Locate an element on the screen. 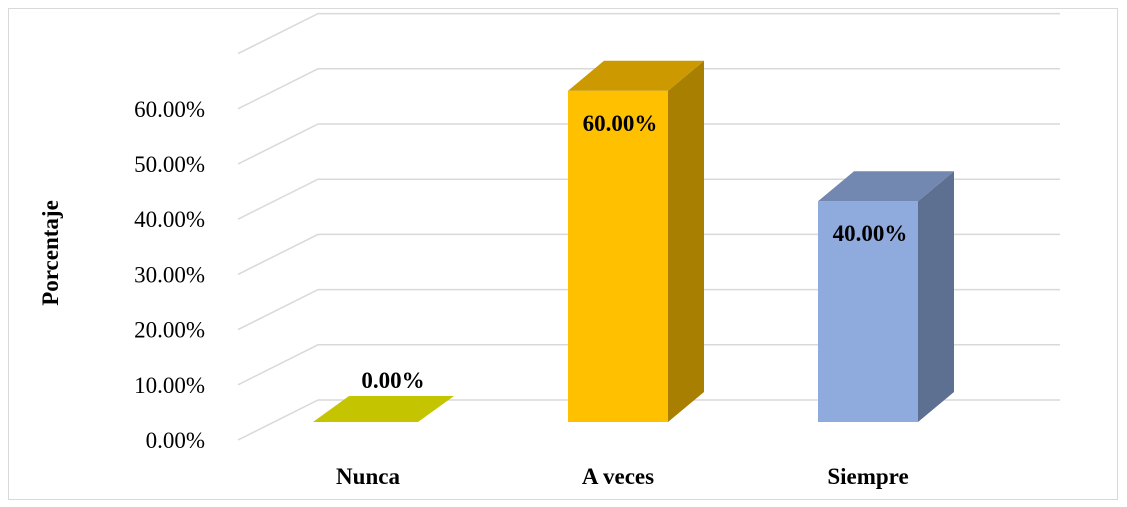  data-label: 0.00% is located at coordinates (392, 380).